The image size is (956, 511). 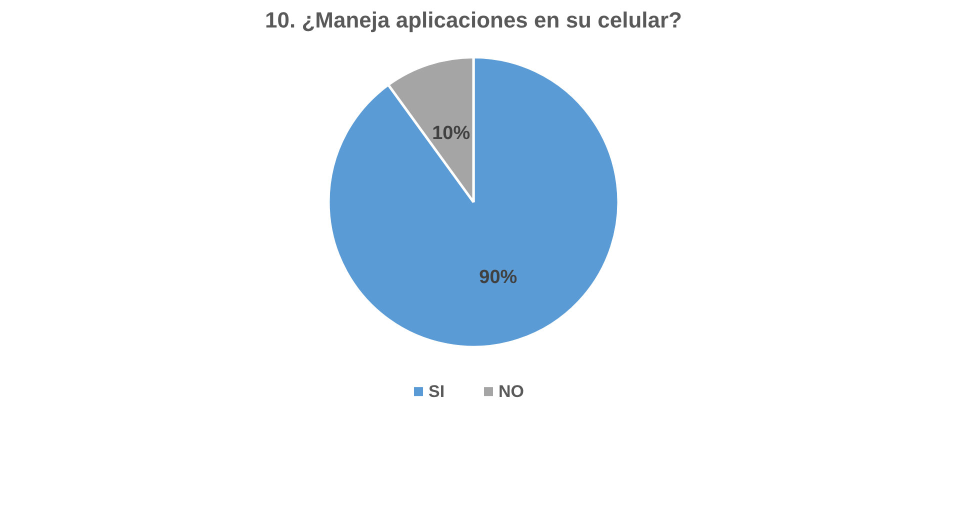 What do you see at coordinates (451, 133) in the screenshot?
I see `data-label: 10%` at bounding box center [451, 133].